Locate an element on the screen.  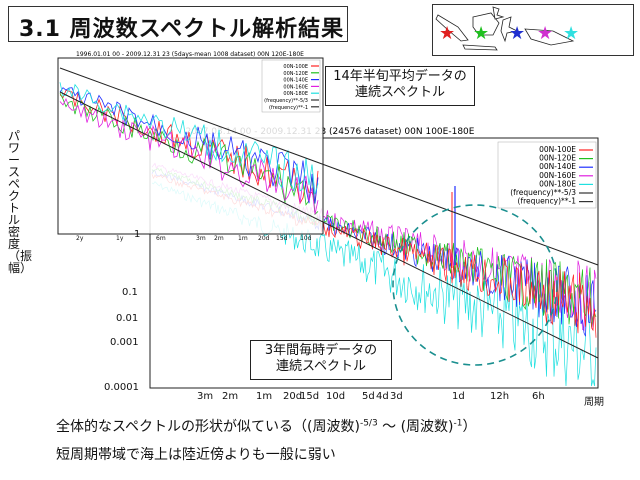
x-tick: 5d is located at coordinates (368, 396).